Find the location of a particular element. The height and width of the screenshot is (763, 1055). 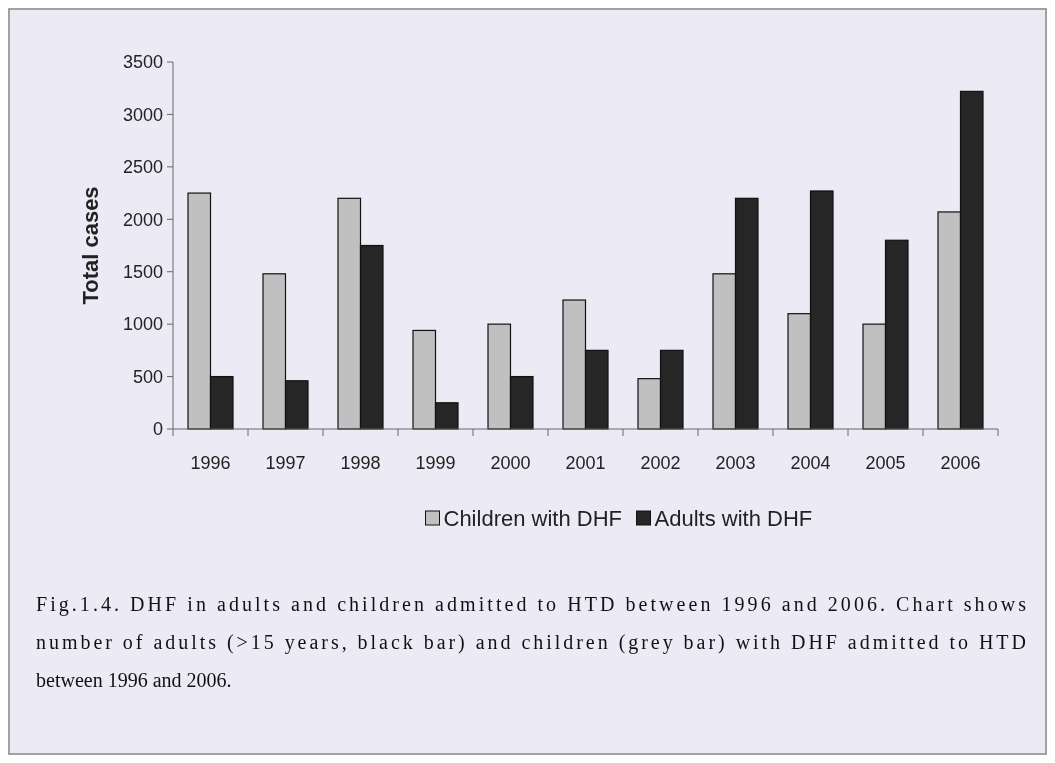

y-tick-label: 500 is located at coordinates (147, 376).